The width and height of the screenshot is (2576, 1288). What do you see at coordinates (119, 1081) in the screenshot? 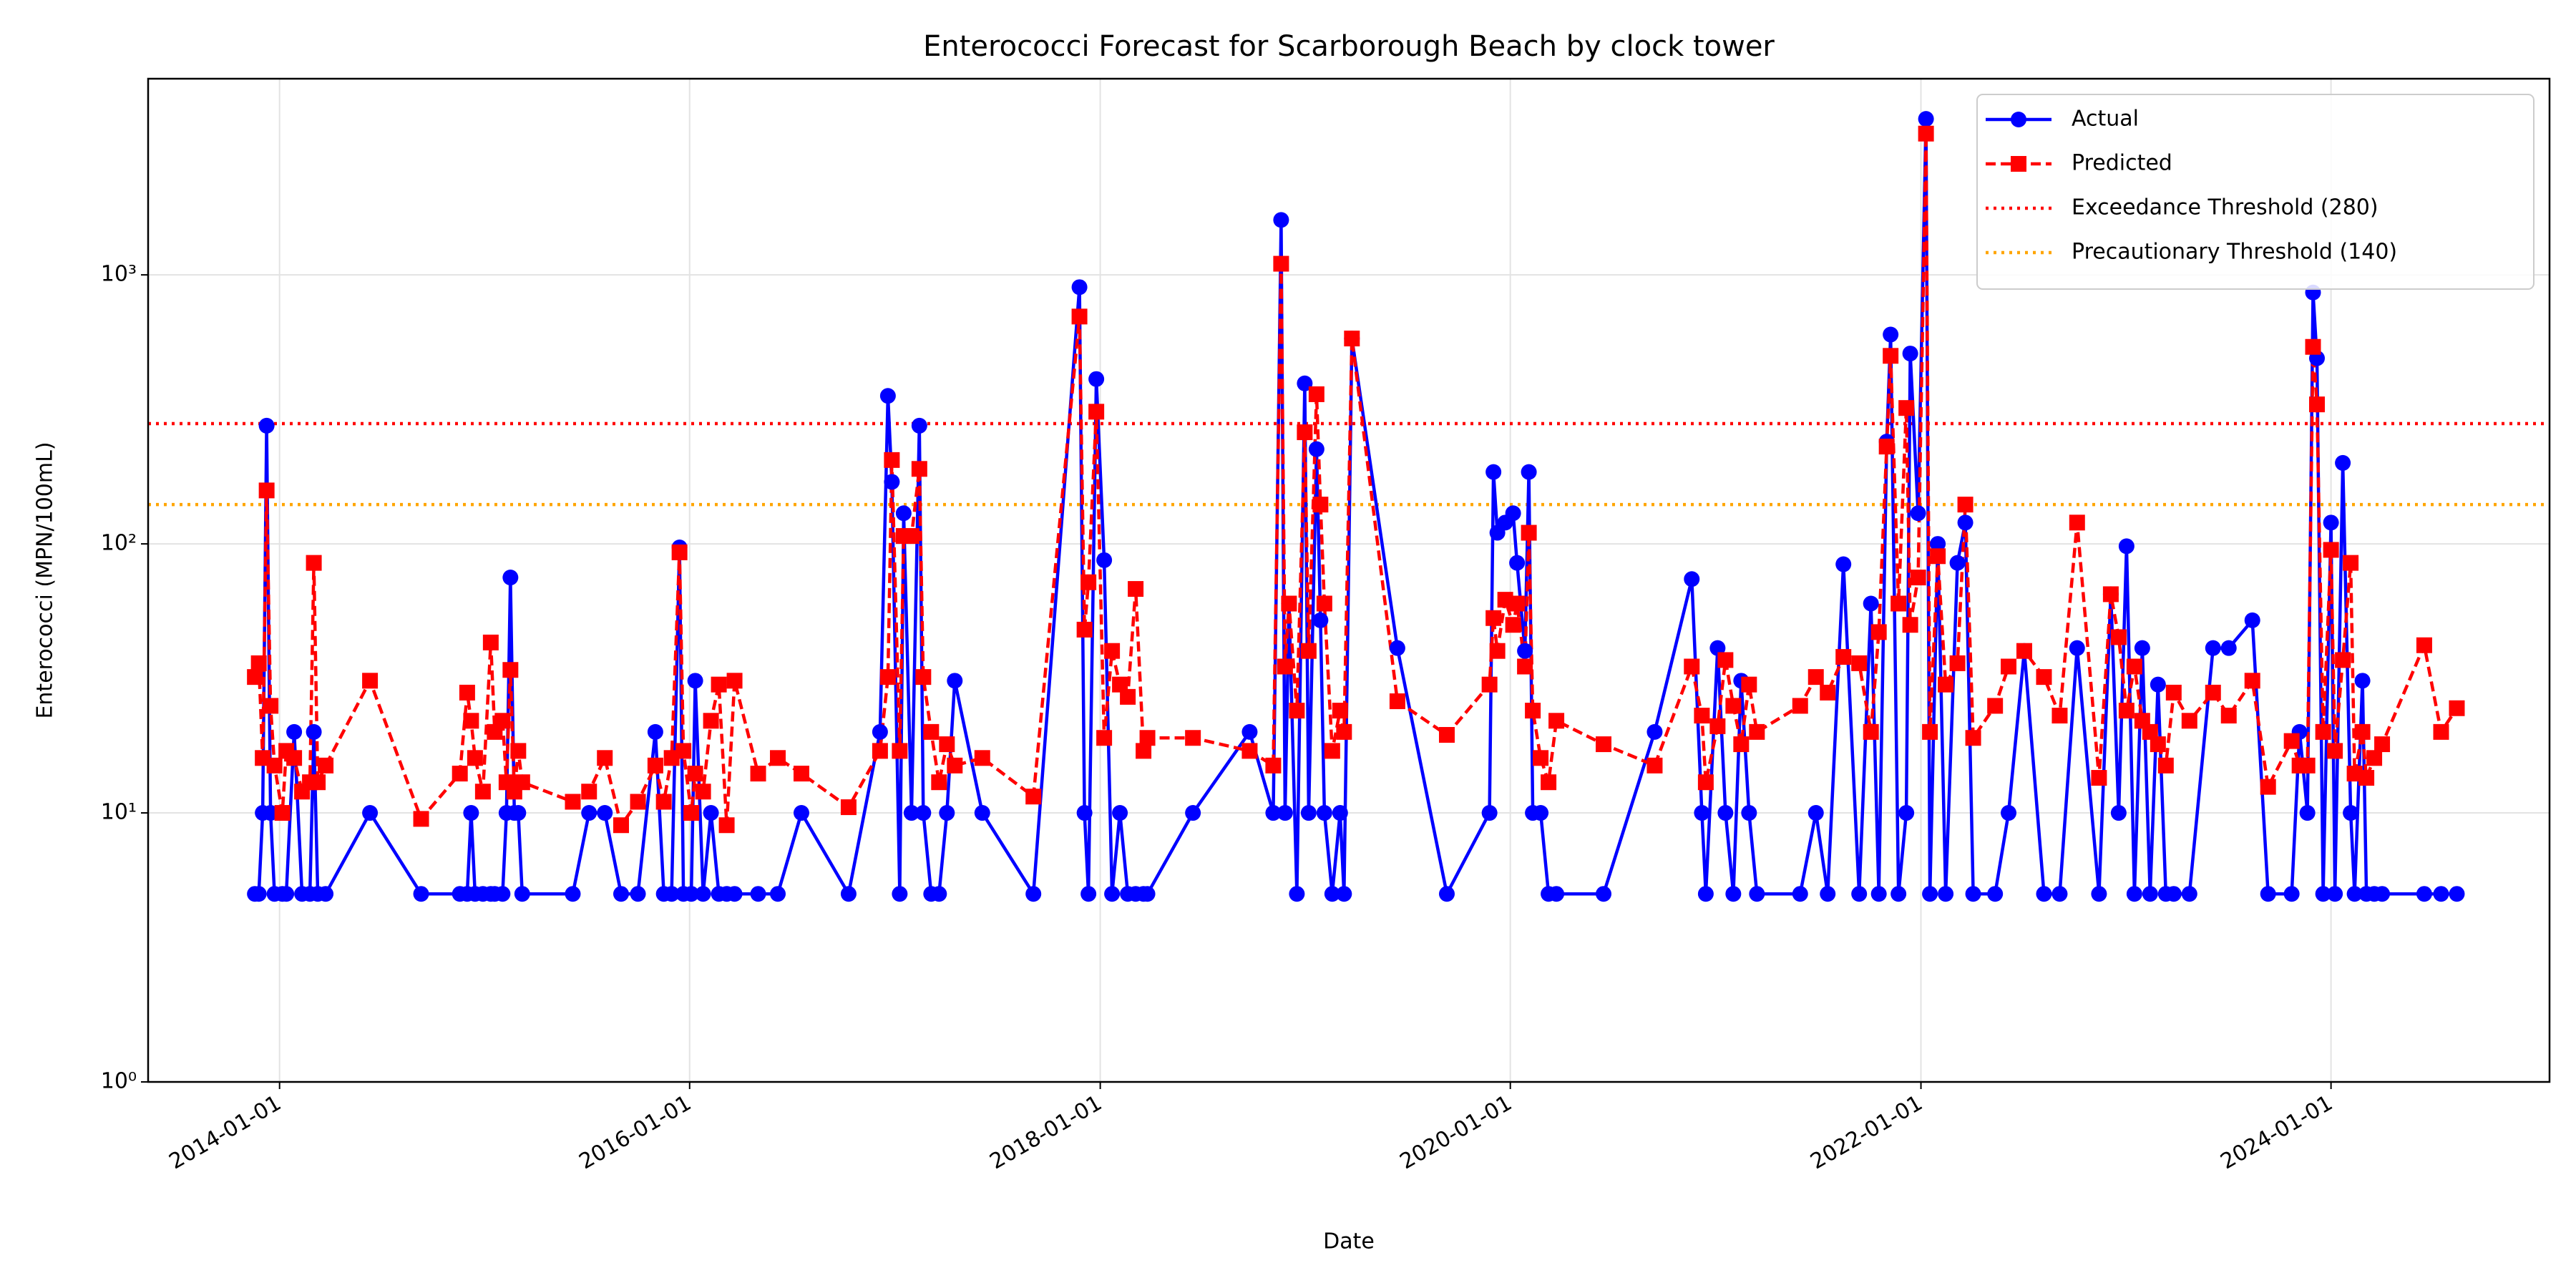
I see `y-tick-label: 10⁰` at bounding box center [119, 1081].